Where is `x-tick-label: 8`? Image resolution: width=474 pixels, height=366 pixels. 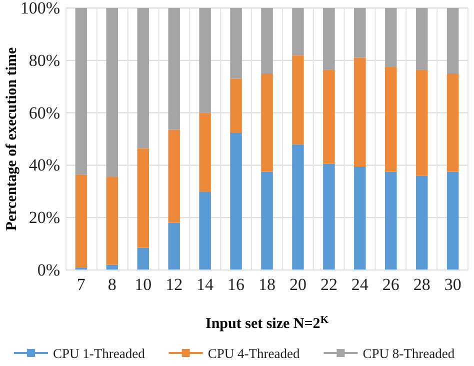 x-tick-label: 8 is located at coordinates (112, 284).